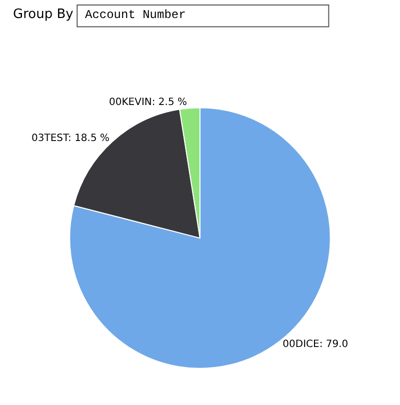  What do you see at coordinates (71, 138) in the screenshot?
I see `slice-label: 03TEST: 18.5 %` at bounding box center [71, 138].